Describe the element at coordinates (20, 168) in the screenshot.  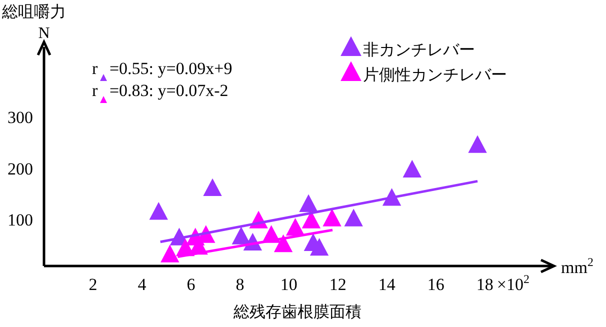
I see `y-tick-label: 200` at that location.